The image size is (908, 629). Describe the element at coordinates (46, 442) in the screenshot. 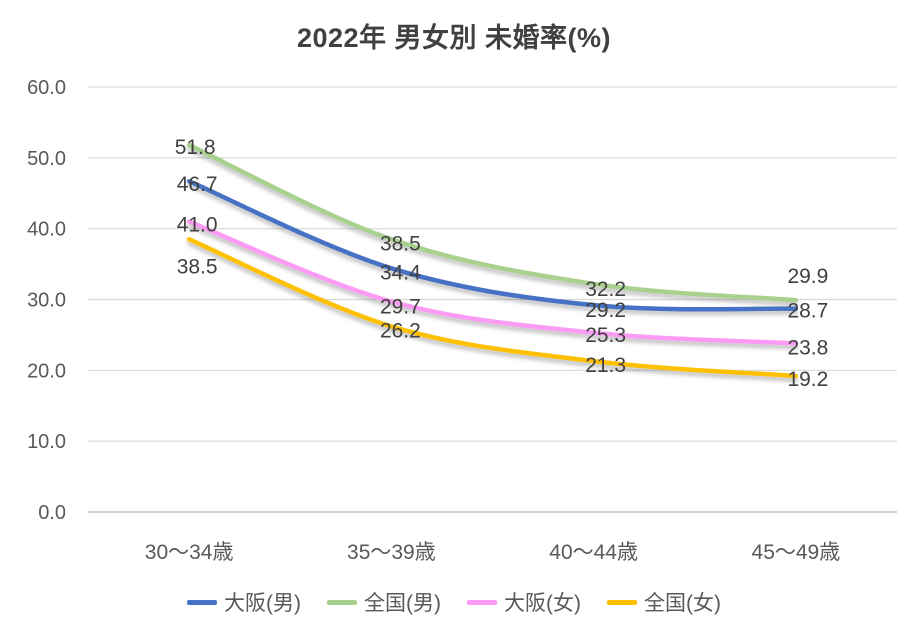

I see `y-axis-tick-label: 10.0` at that location.